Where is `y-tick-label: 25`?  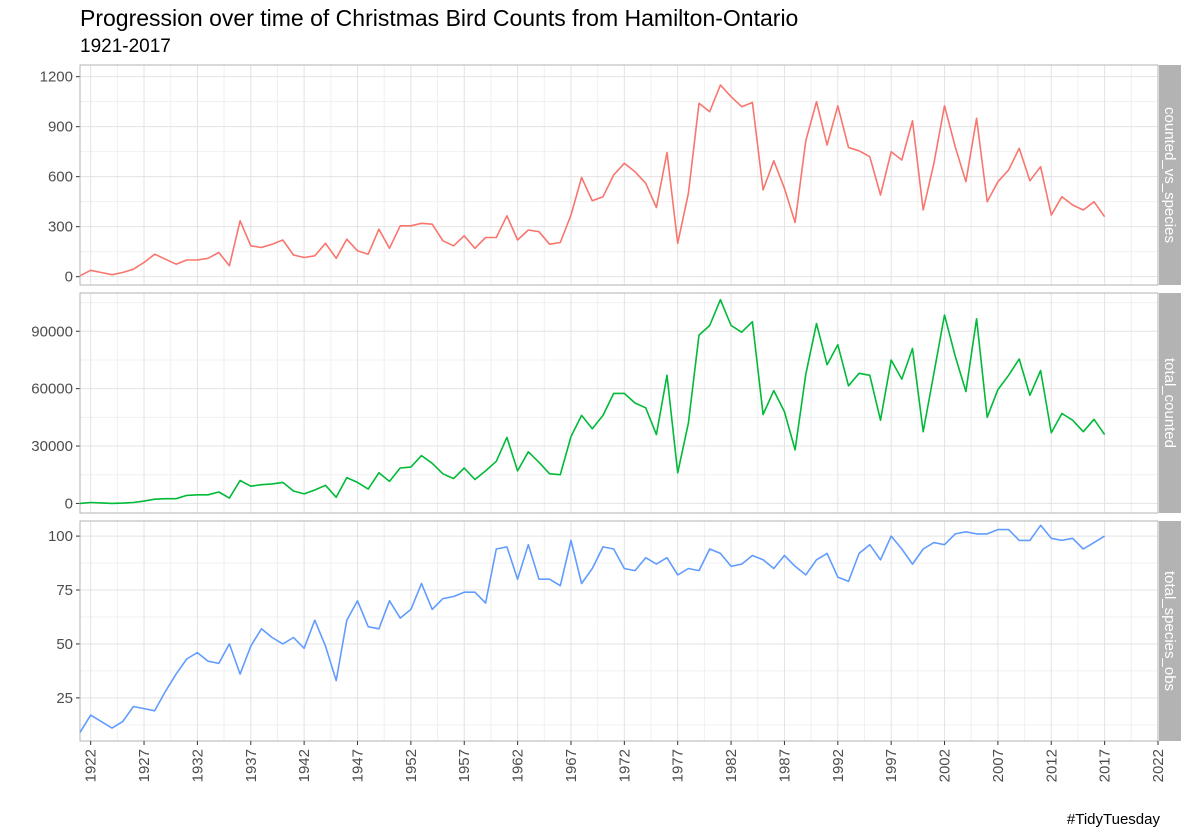
y-tick-label: 25 is located at coordinates (64, 698).